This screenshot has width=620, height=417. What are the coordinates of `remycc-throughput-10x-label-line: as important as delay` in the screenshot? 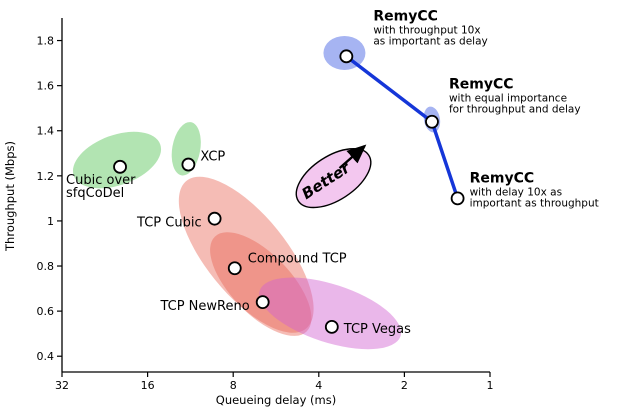 It's located at (430, 41).